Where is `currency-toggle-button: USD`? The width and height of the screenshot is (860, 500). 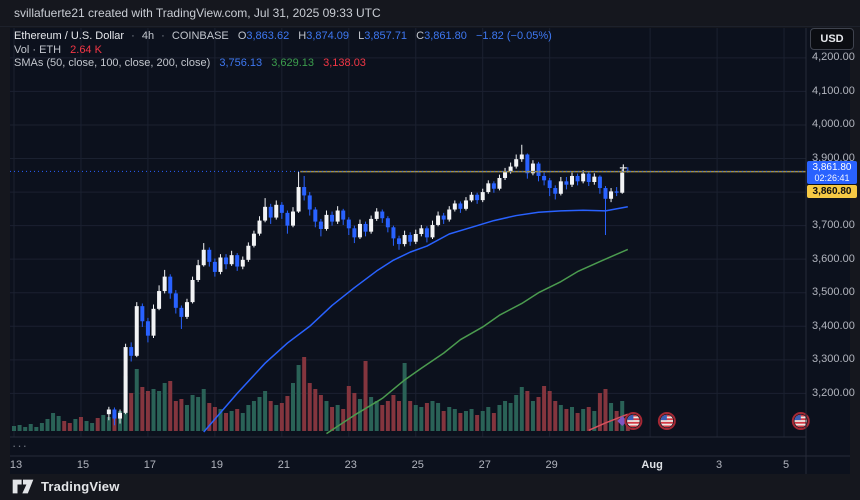
currency-toggle-button: USD is located at coordinates (832, 39).